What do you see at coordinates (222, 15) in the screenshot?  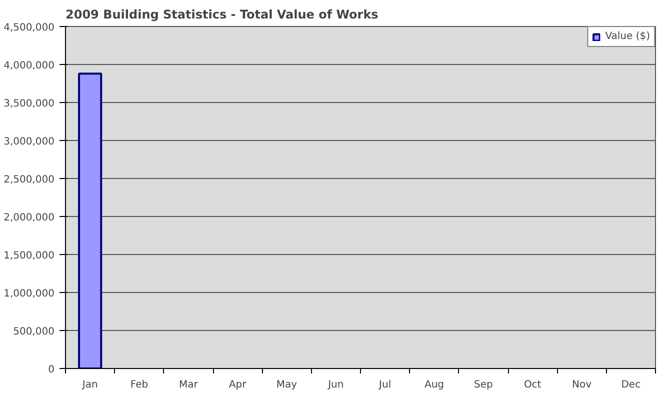 I see `chart-title: 2009 Building Statistics - Total Value of Works` at bounding box center [222, 15].